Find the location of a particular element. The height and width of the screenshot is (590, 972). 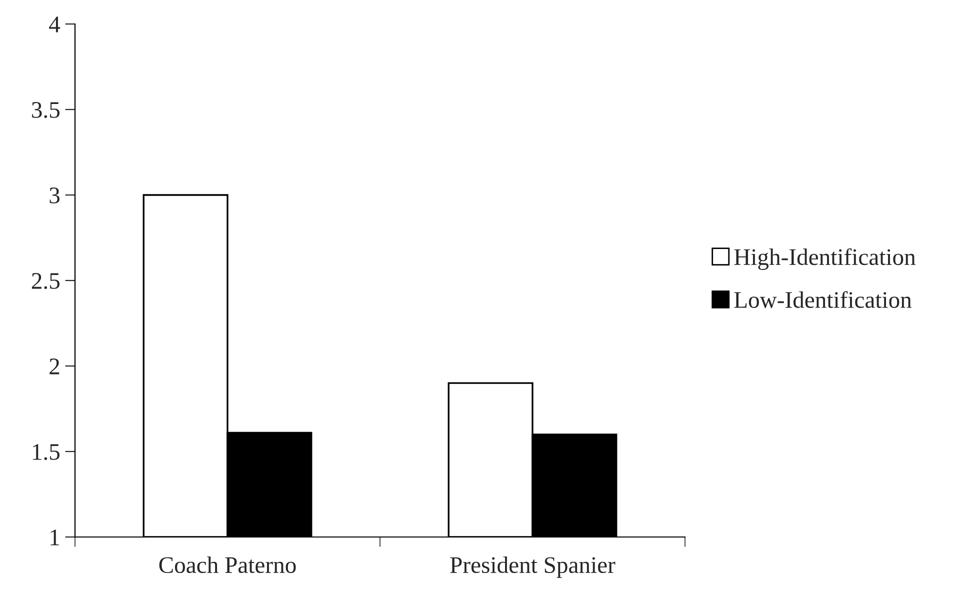

x-tick-label: Coach Paterno is located at coordinates (227, 565).